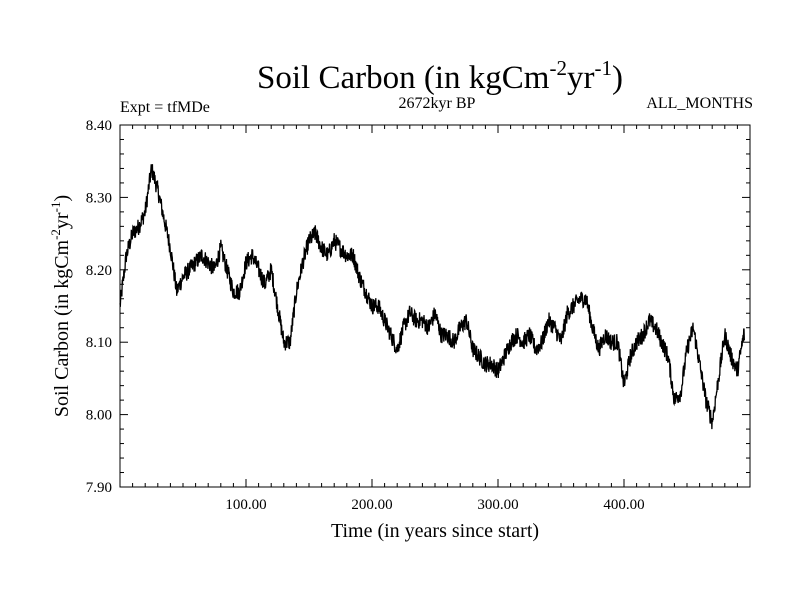  What do you see at coordinates (245, 505) in the screenshot?
I see `x-tick-label: 100.00` at bounding box center [245, 505].